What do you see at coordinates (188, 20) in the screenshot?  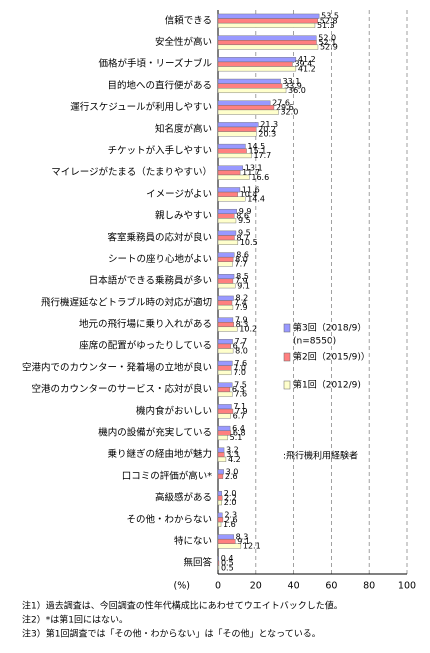 I see `category-label: 信頼できる` at bounding box center [188, 20].